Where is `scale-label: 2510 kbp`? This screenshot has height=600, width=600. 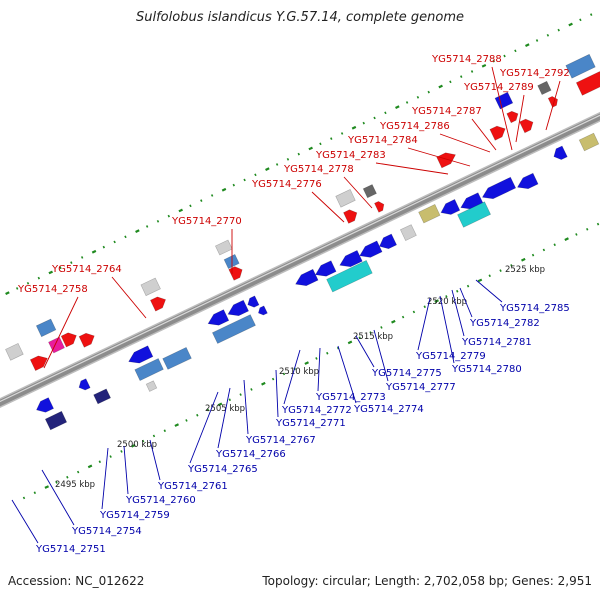
scale-label: 2510 kbp is located at coordinates (299, 372).